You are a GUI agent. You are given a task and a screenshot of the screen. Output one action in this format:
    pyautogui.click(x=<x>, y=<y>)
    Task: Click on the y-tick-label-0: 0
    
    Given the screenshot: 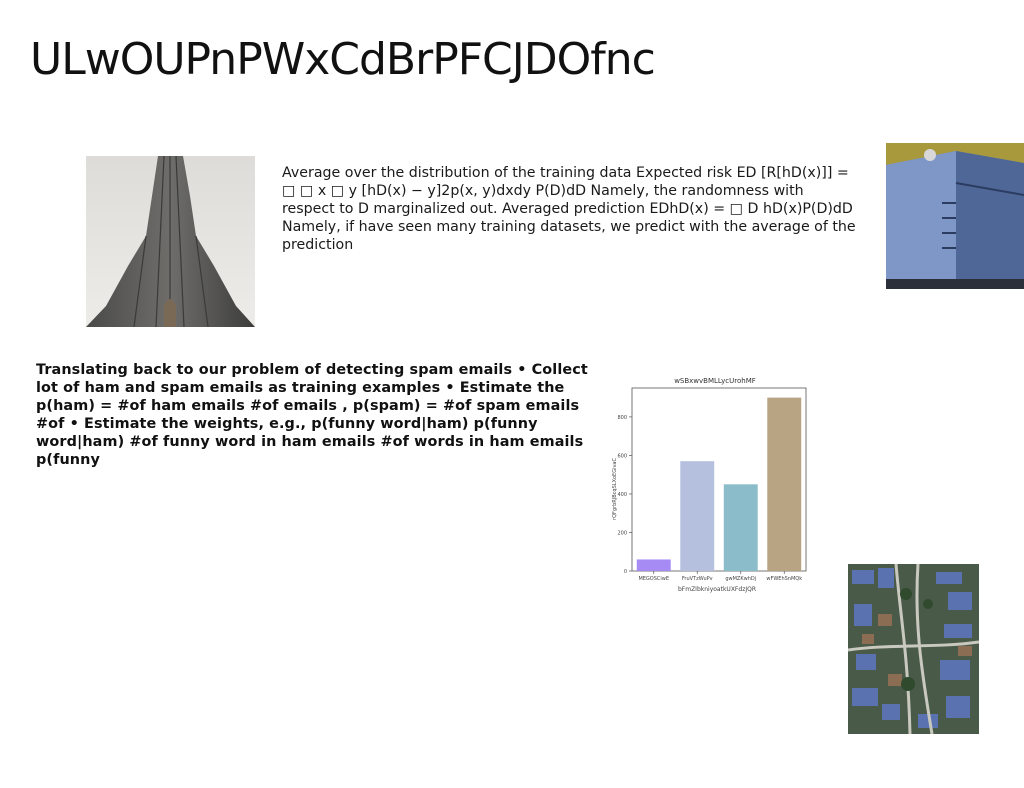 What is the action you would take?
    pyautogui.click(x=625, y=572)
    